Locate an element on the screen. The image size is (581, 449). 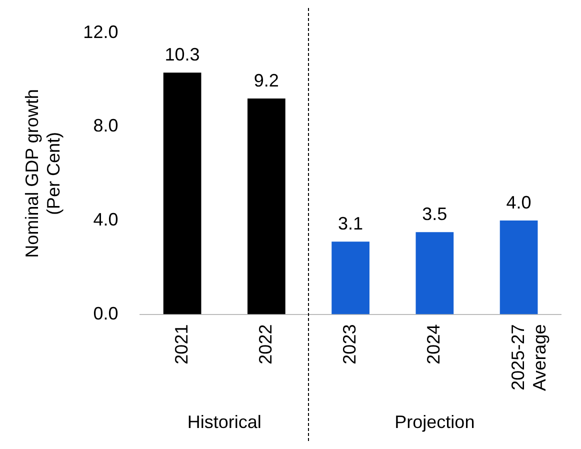
x-tick-label: 2025-27 Average is located at coordinates (529, 357).